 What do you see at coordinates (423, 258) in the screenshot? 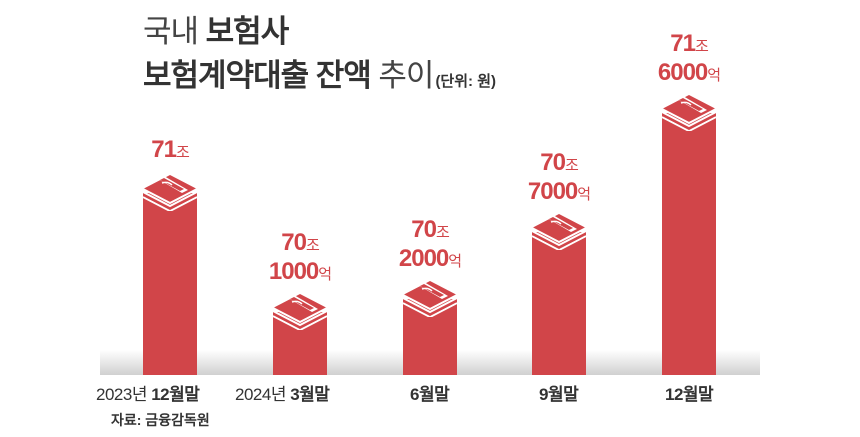
I see `value-eok: 2000` at bounding box center [423, 258].